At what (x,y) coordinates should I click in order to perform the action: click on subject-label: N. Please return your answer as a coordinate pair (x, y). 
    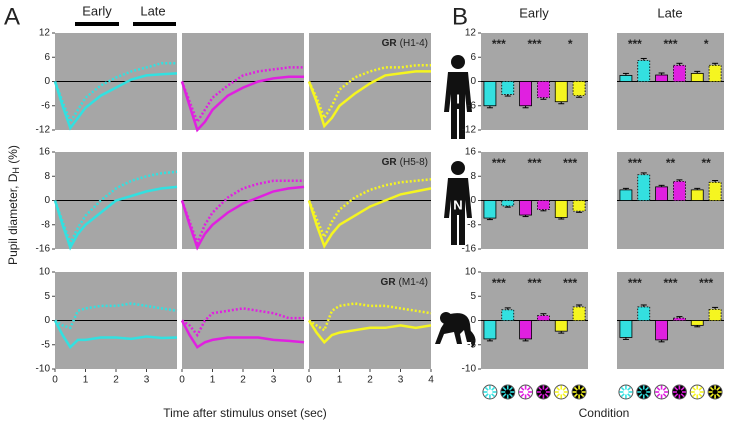
    Looking at the image, I should click on (457, 204).